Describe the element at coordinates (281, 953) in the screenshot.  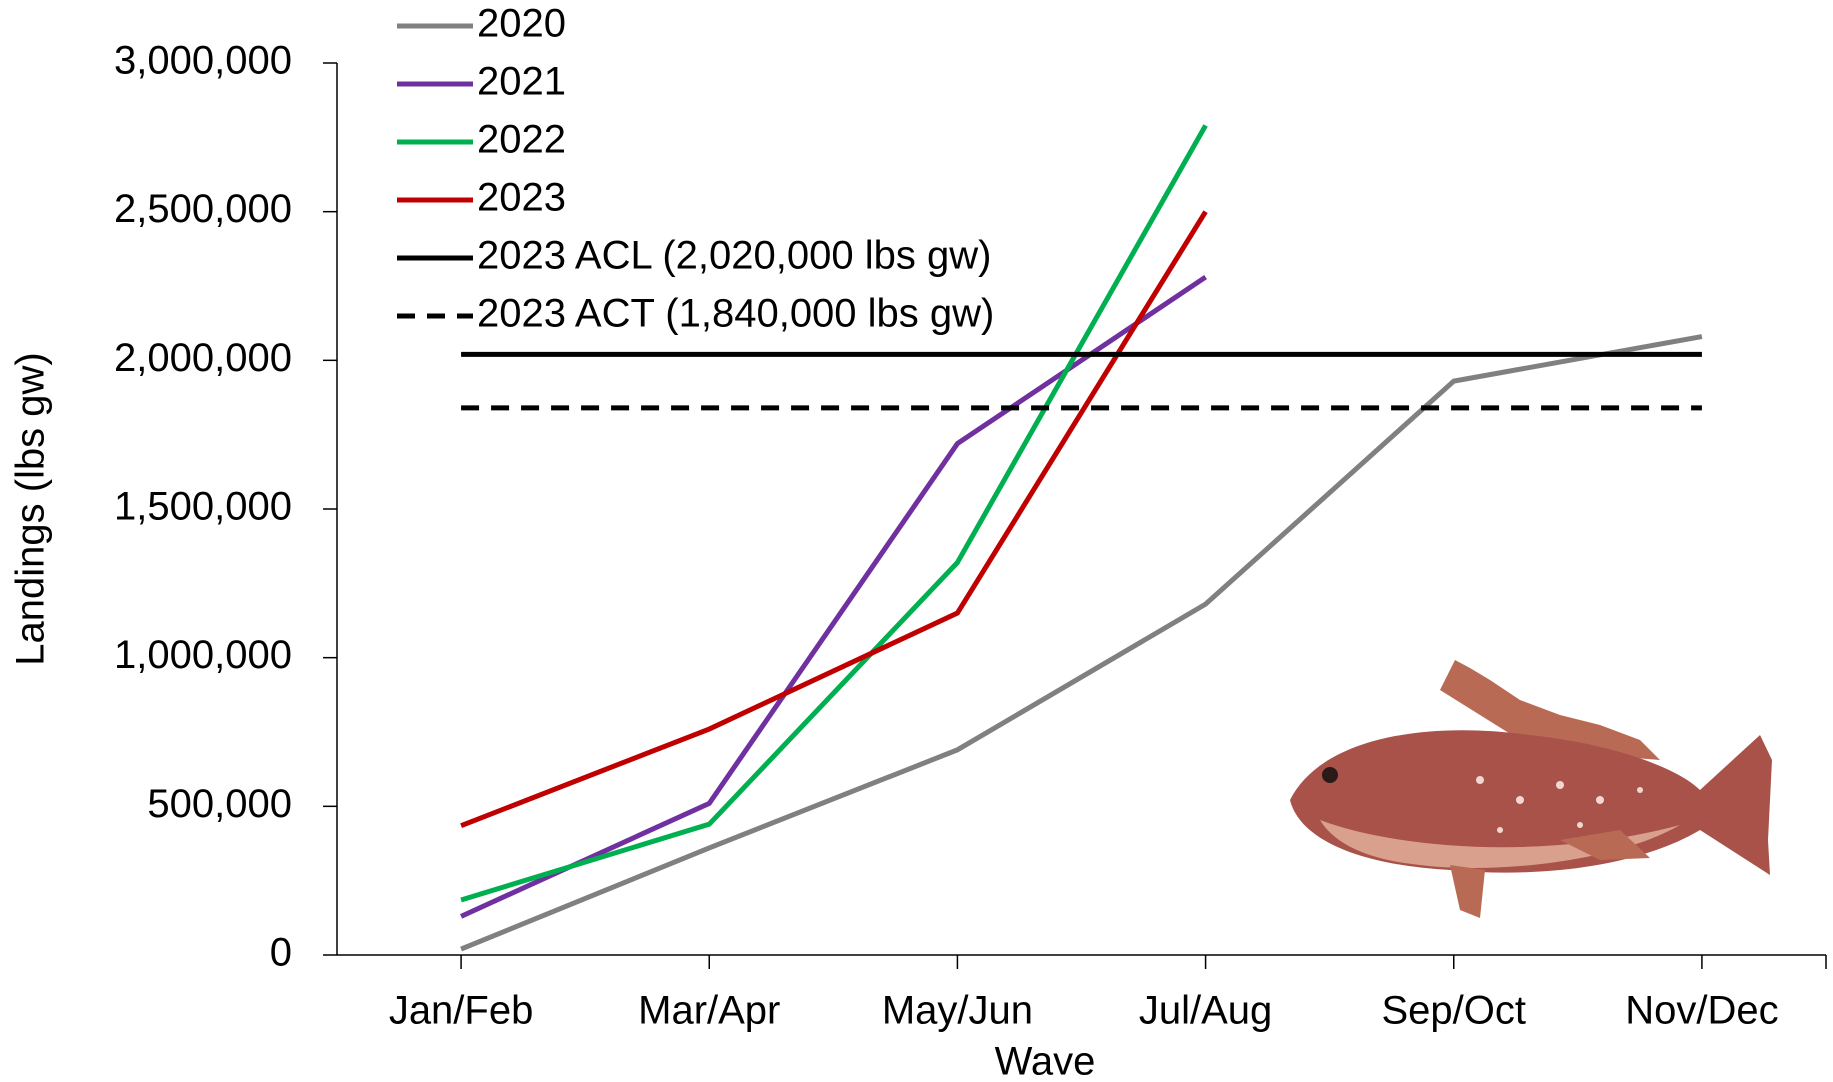
I see `y-tick-label: 0` at that location.